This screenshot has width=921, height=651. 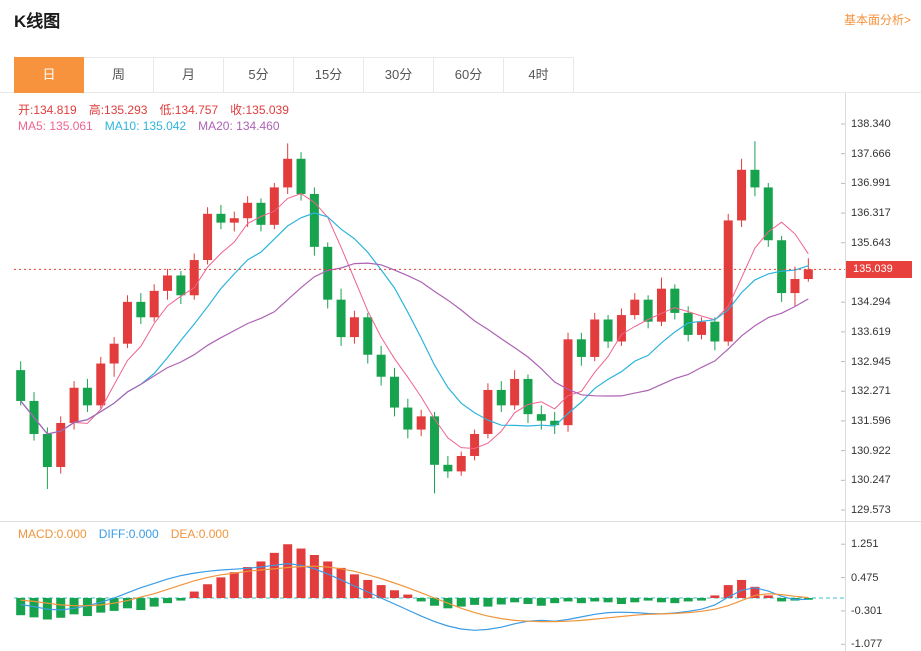 What do you see at coordinates (119, 75) in the screenshot?
I see `tab-周: 周` at bounding box center [119, 75].